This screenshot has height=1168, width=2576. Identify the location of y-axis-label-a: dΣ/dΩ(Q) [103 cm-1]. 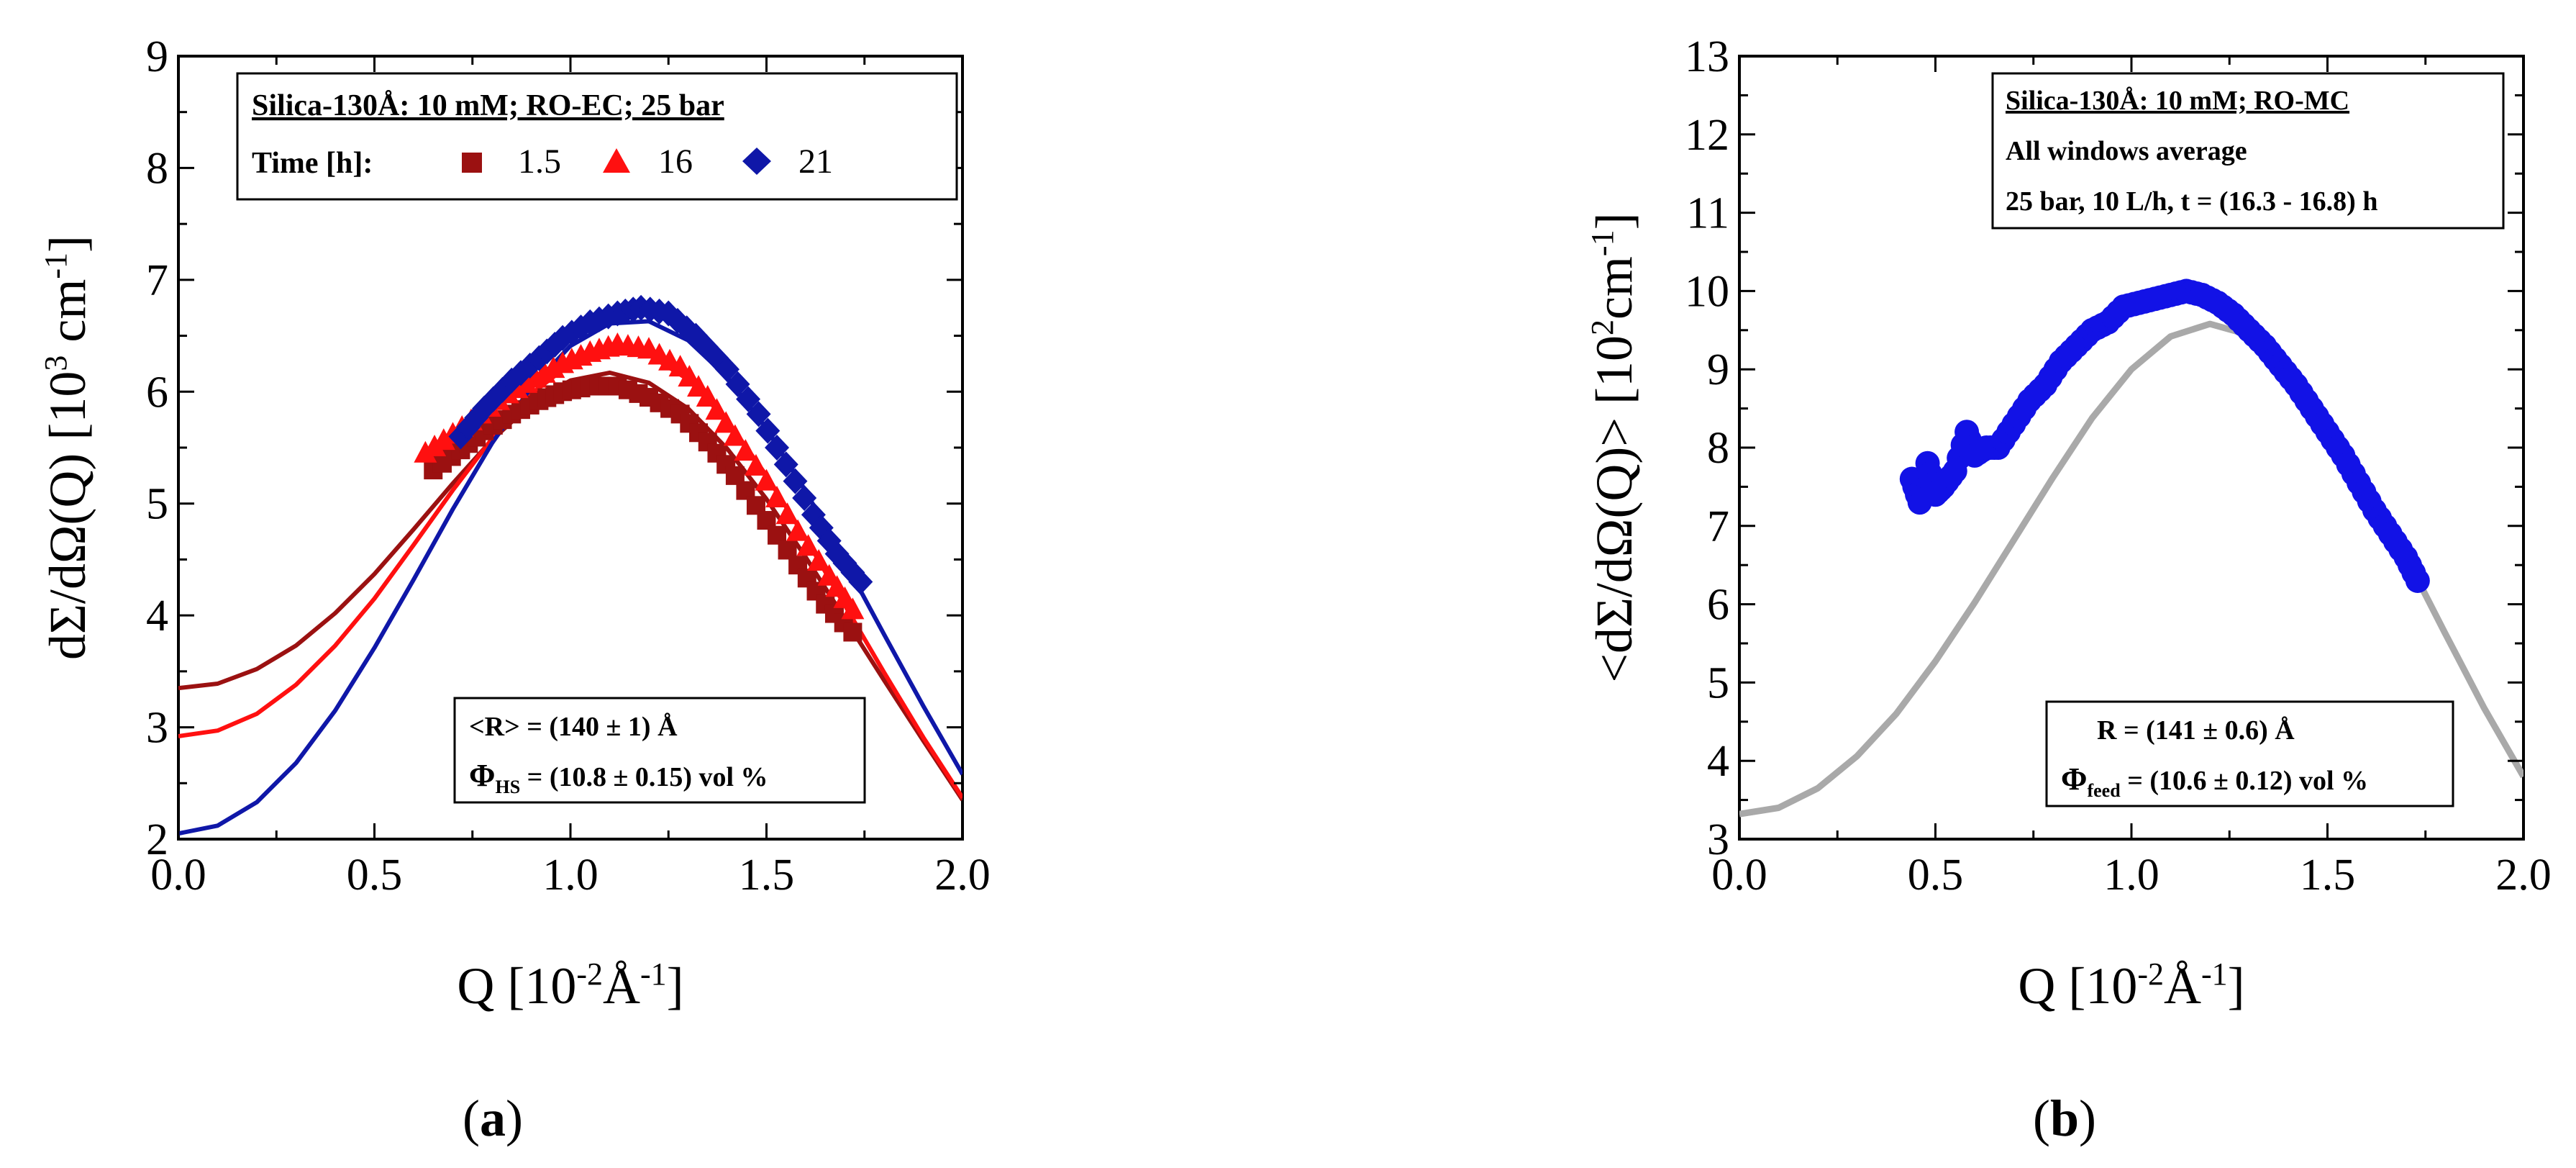
(67, 448).